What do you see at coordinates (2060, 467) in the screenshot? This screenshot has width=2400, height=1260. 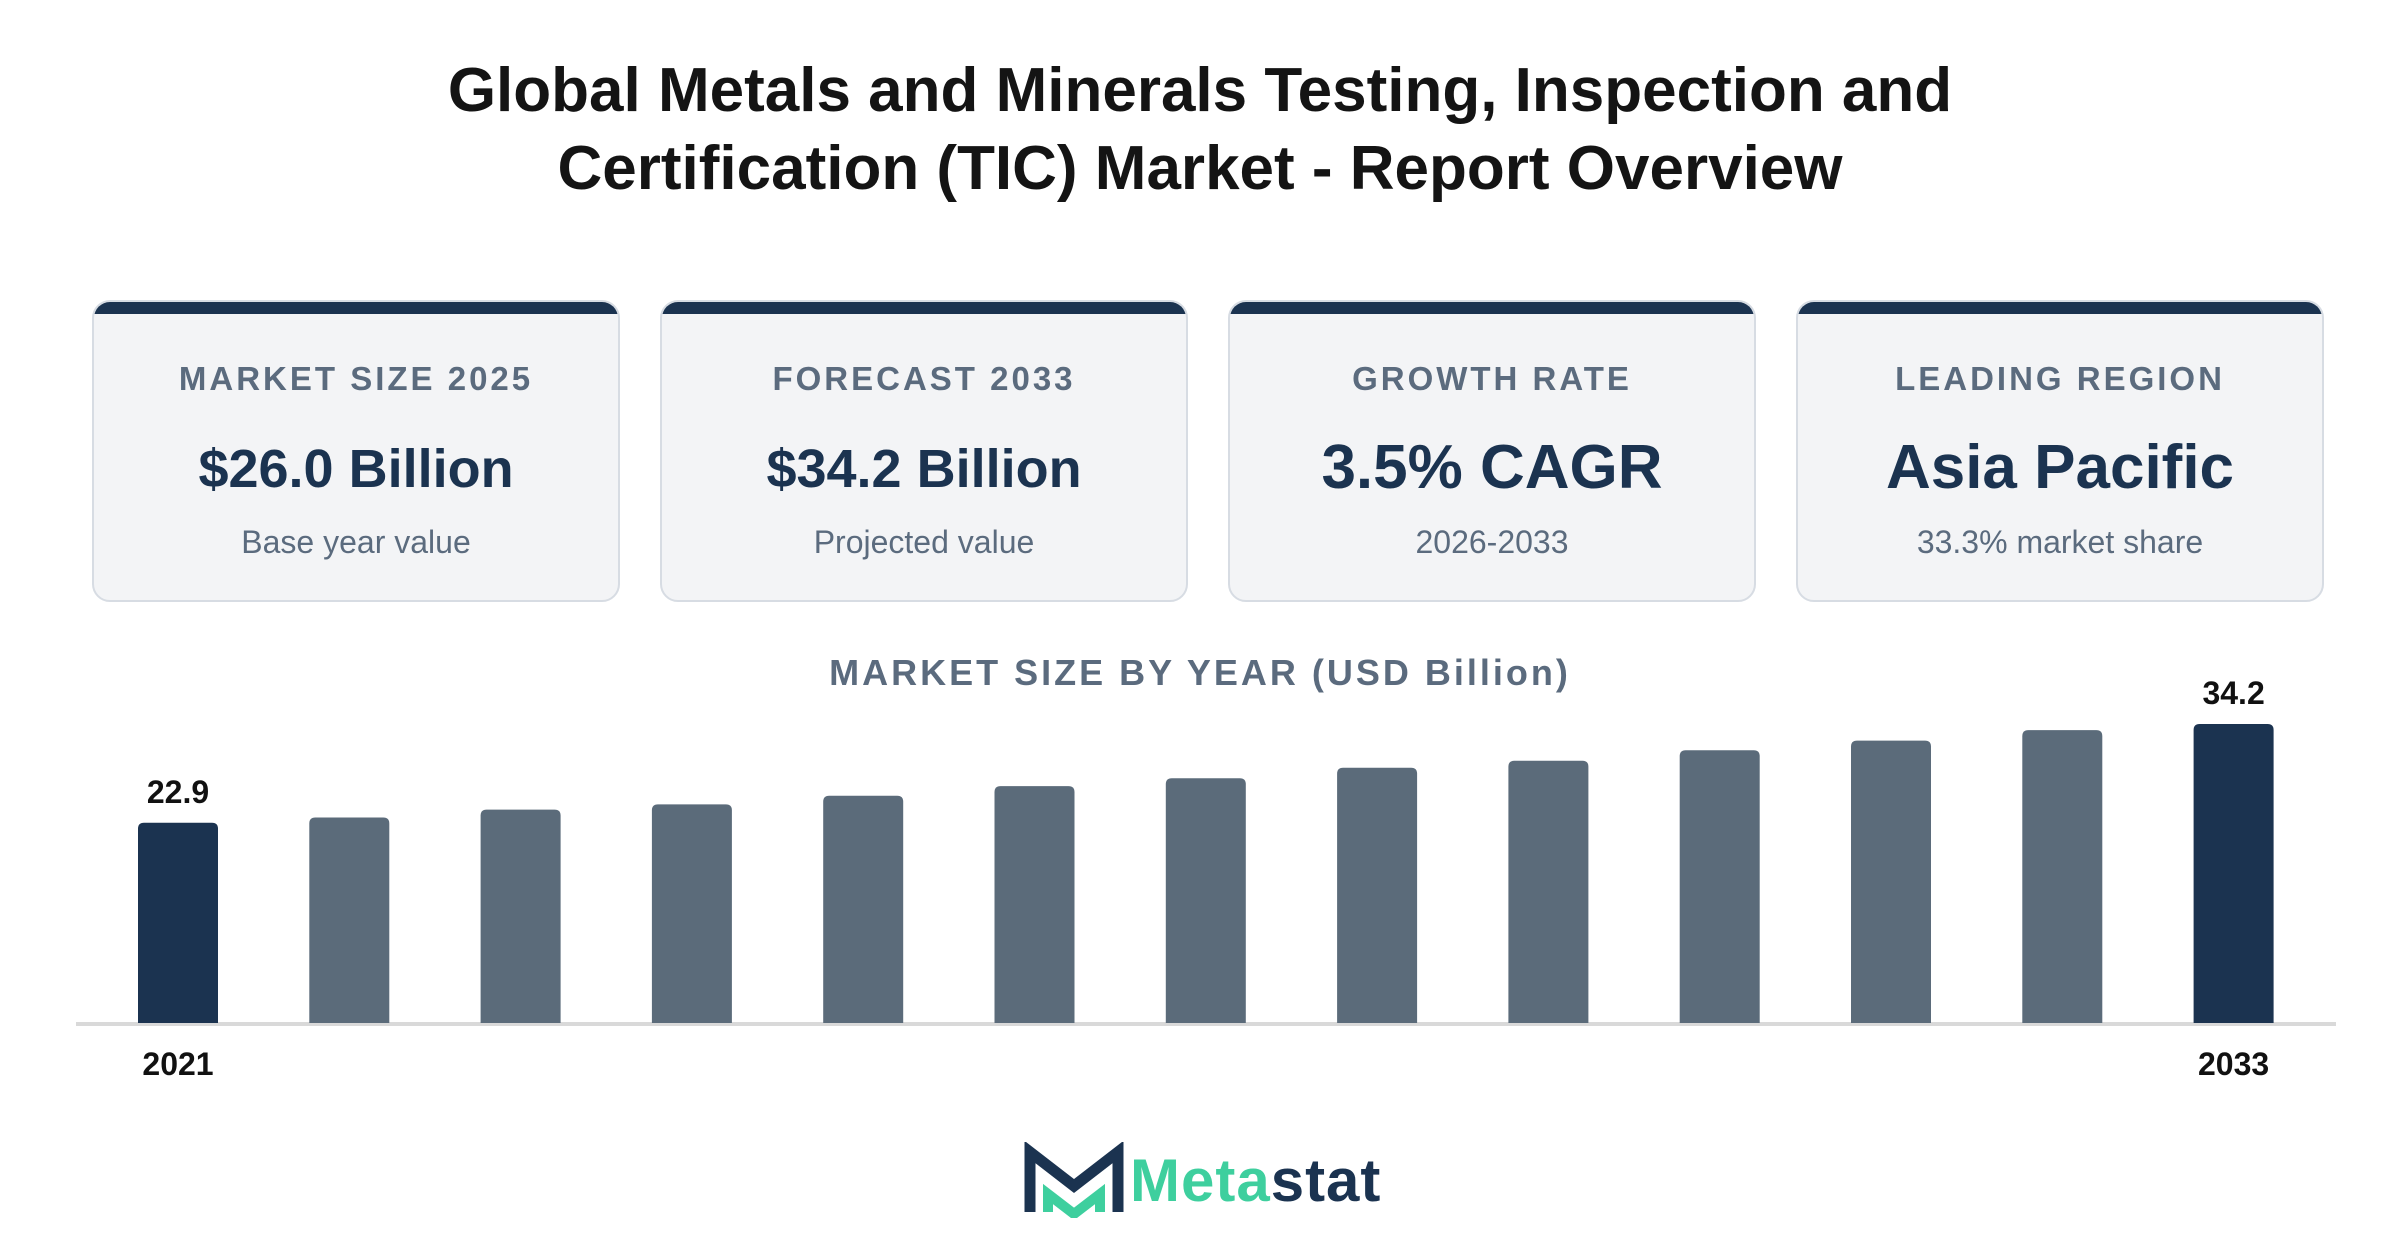 I see `card-value: Asia Pacific` at bounding box center [2060, 467].